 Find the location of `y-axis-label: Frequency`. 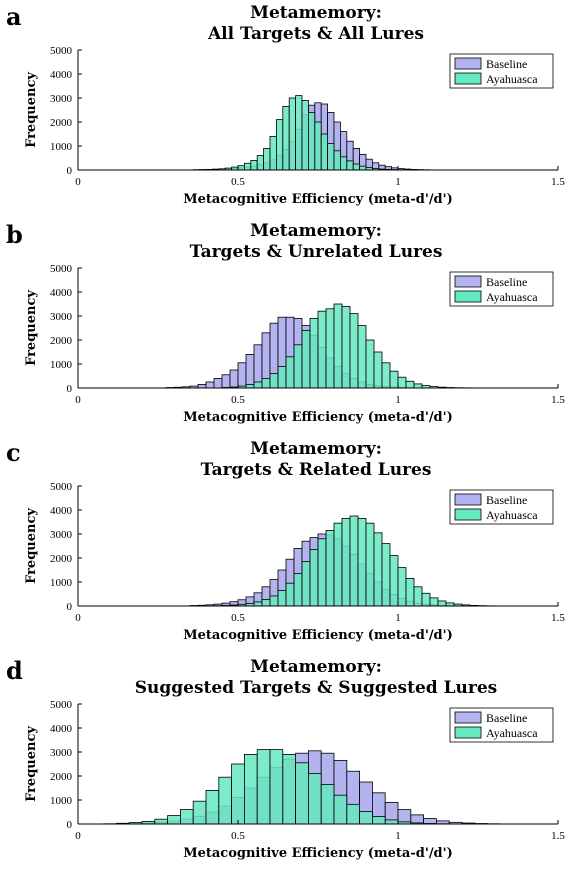

y-axis-label: Frequency is located at coordinates (31, 546).